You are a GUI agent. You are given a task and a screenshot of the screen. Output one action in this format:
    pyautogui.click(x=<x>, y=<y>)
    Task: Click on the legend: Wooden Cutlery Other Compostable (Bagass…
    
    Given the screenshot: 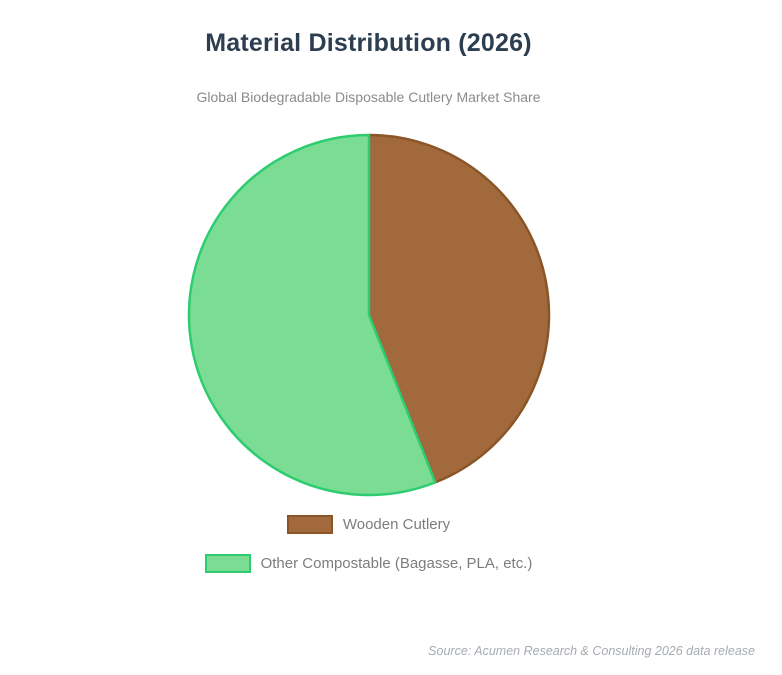 What is the action you would take?
    pyautogui.click(x=368, y=544)
    